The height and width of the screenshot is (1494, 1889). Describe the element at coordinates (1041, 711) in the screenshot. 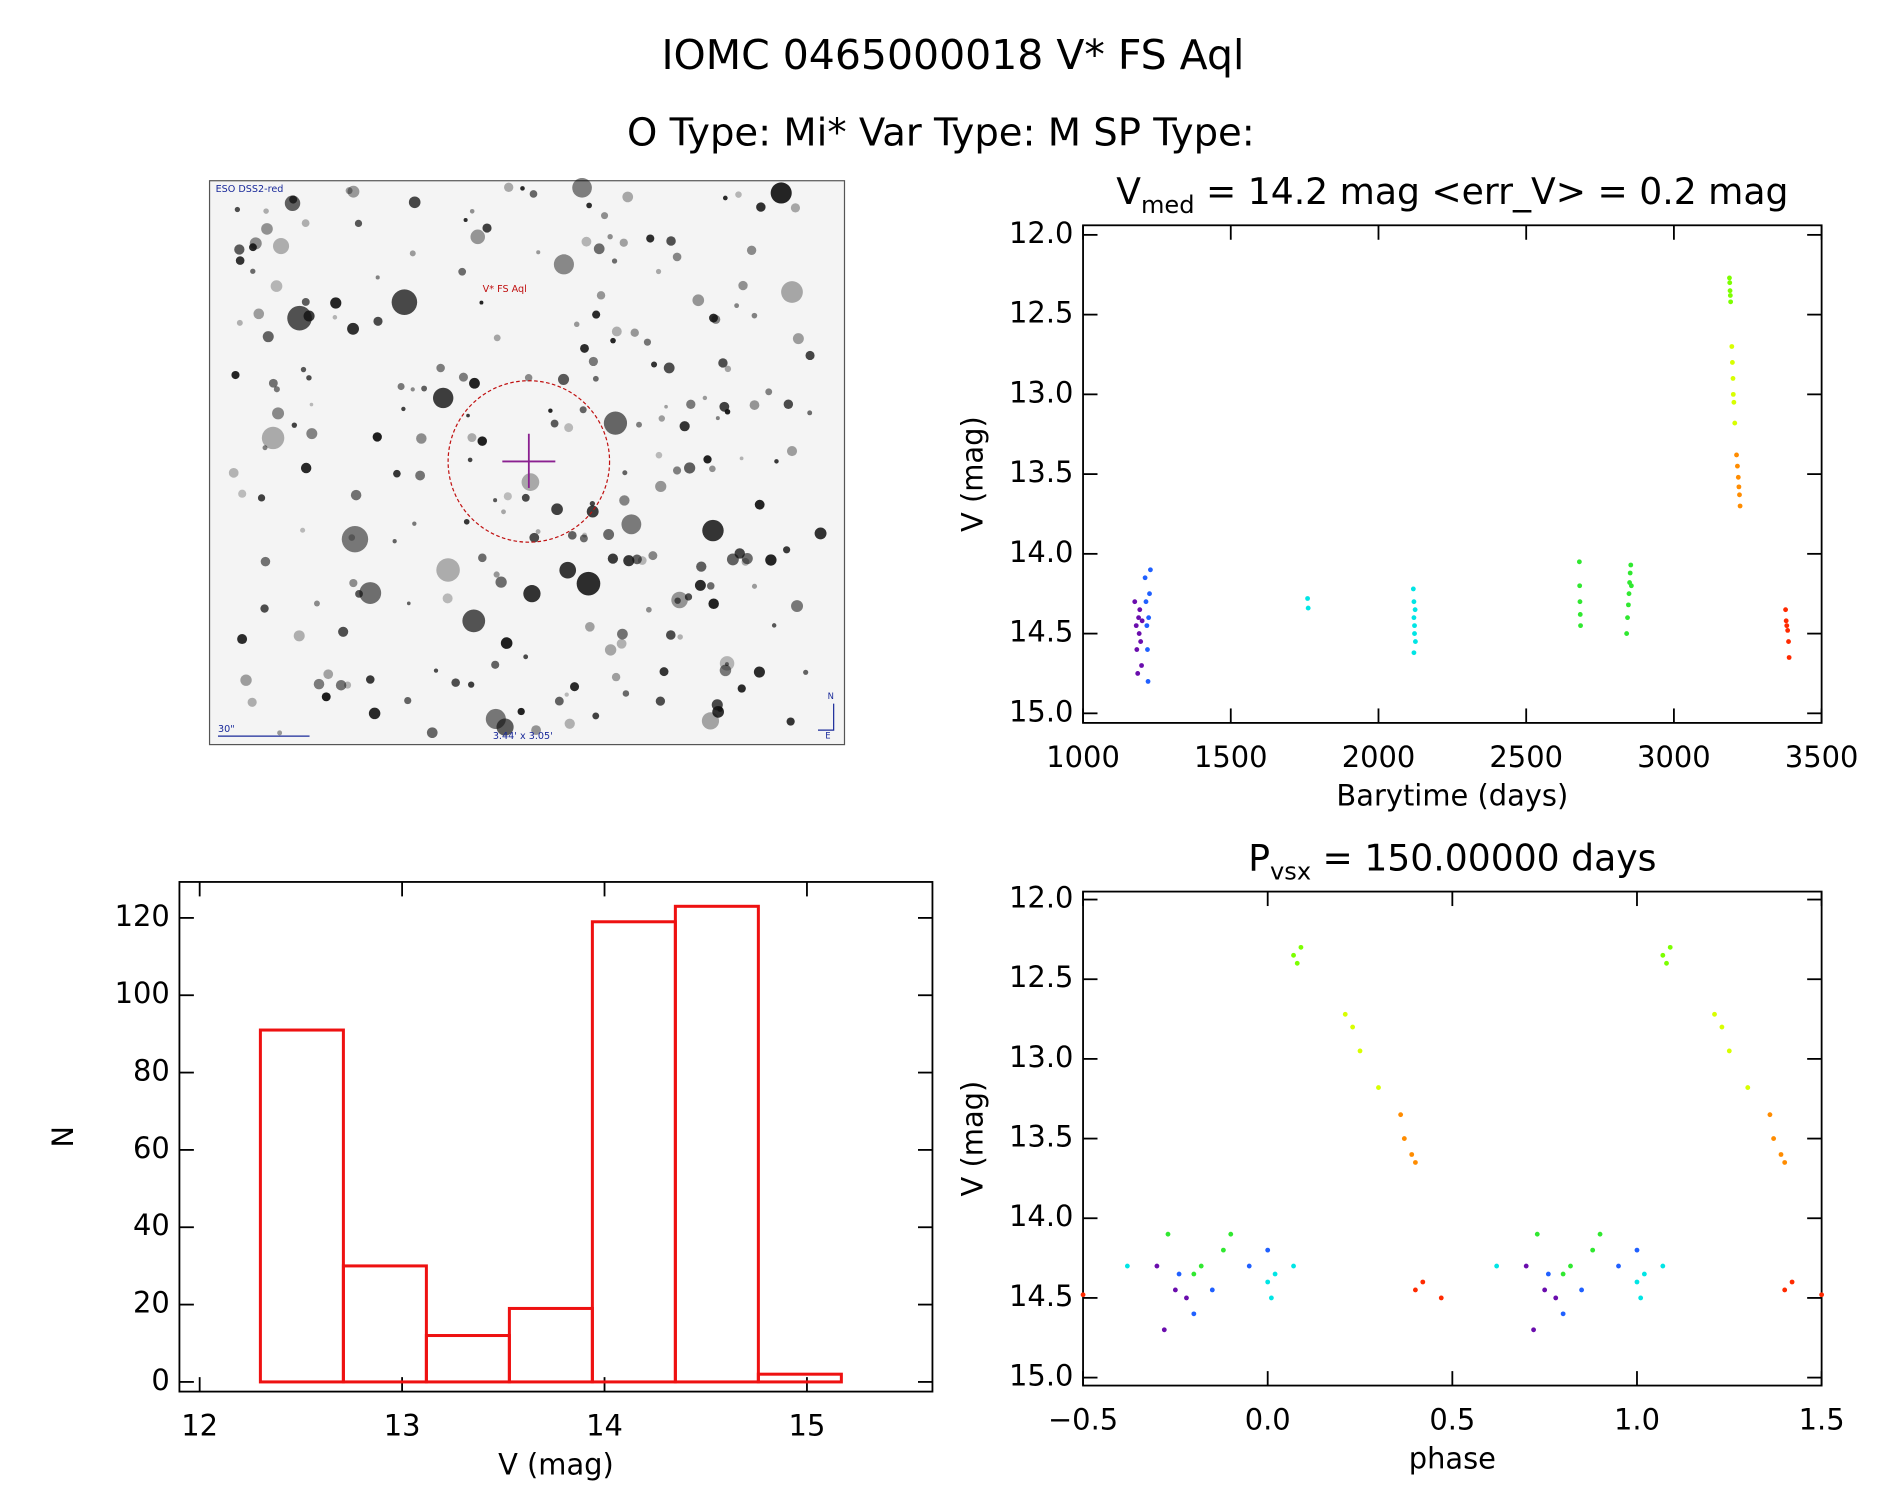

I see `y-tick-label: 15.0` at that location.